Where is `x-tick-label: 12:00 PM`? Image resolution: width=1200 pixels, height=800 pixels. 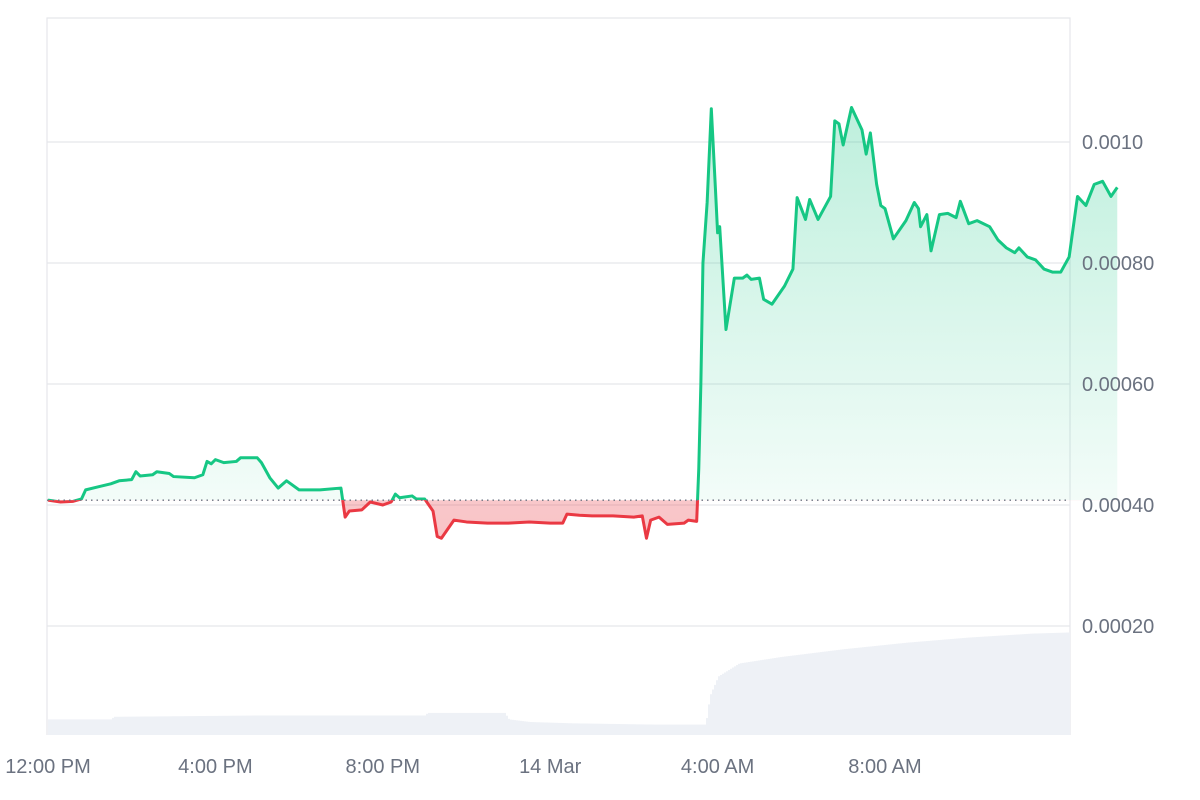
x-tick-label: 12:00 PM is located at coordinates (48, 767).